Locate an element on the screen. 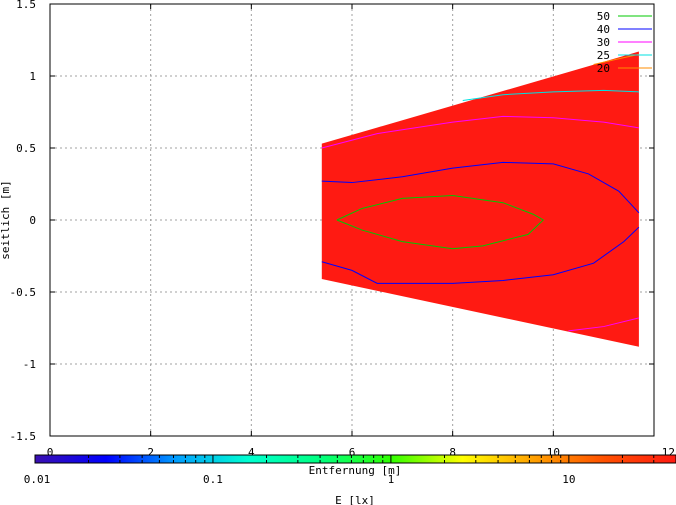 This screenshot has height=505, width=676. y-tick-label: -1.5 is located at coordinates (23, 436).